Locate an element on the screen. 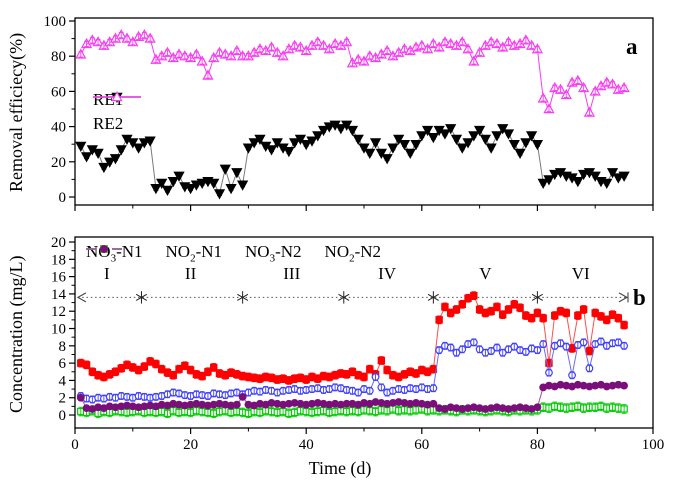 Image resolution: width=675 pixels, height=486 pixels. legend-item-no3-n2: NO3-N2 is located at coordinates (194, 253).